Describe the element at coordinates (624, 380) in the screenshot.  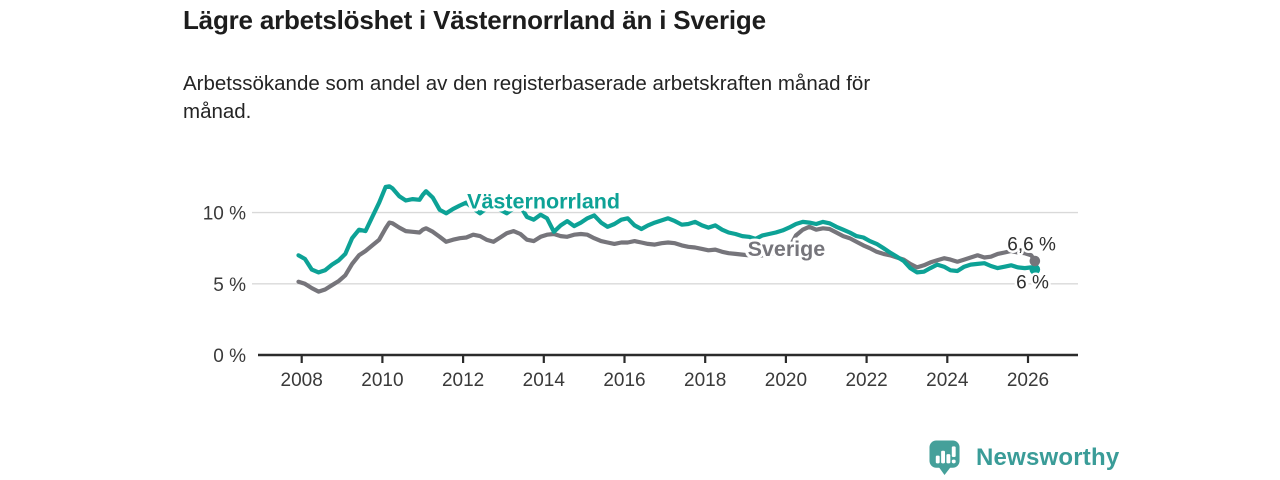
I see `x-tick-label: 2016` at that location.